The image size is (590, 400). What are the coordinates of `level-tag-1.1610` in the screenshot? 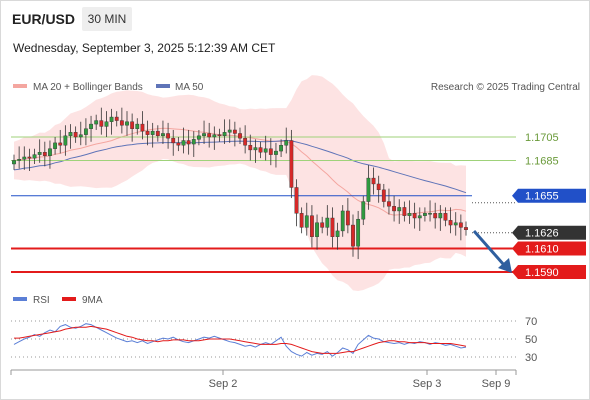 It's located at (549, 248).